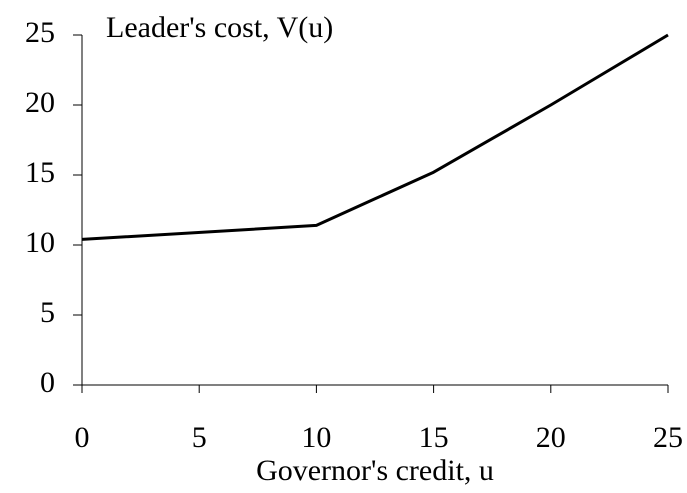  Describe the element at coordinates (668, 437) in the screenshot. I see `x-tick-label: 25` at that location.